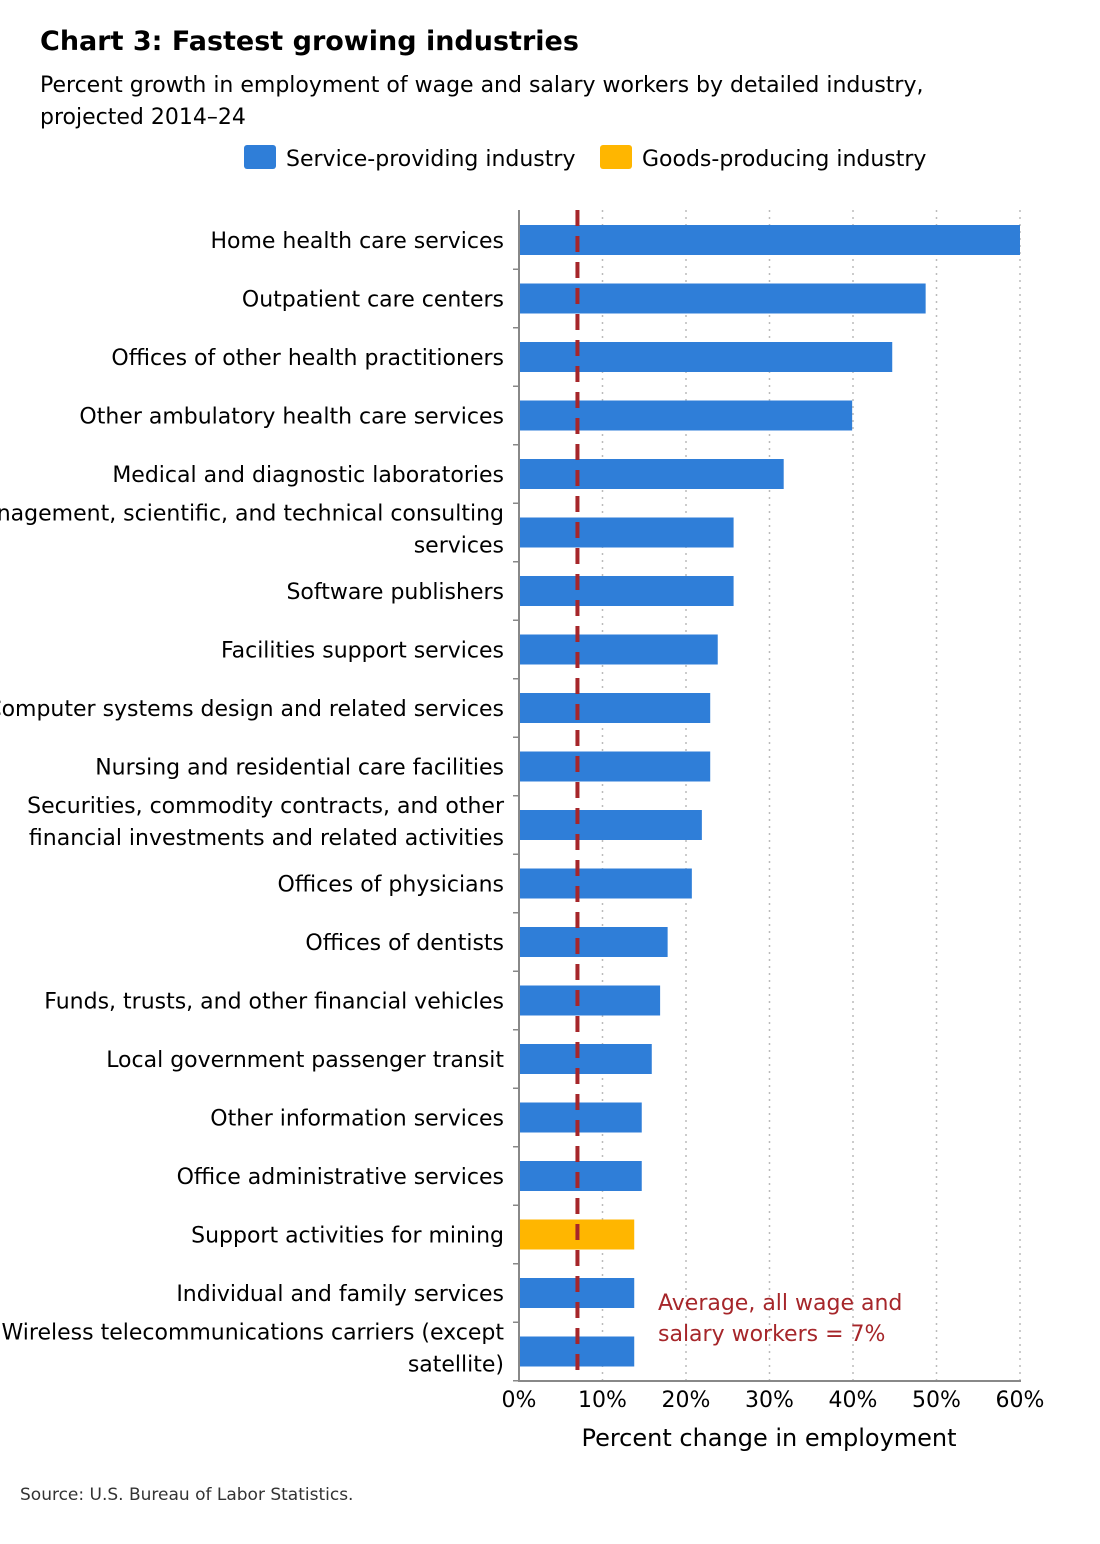 The width and height of the screenshot is (1100, 1544). I want to click on x-tick-label: 10%, so click(602, 1400).